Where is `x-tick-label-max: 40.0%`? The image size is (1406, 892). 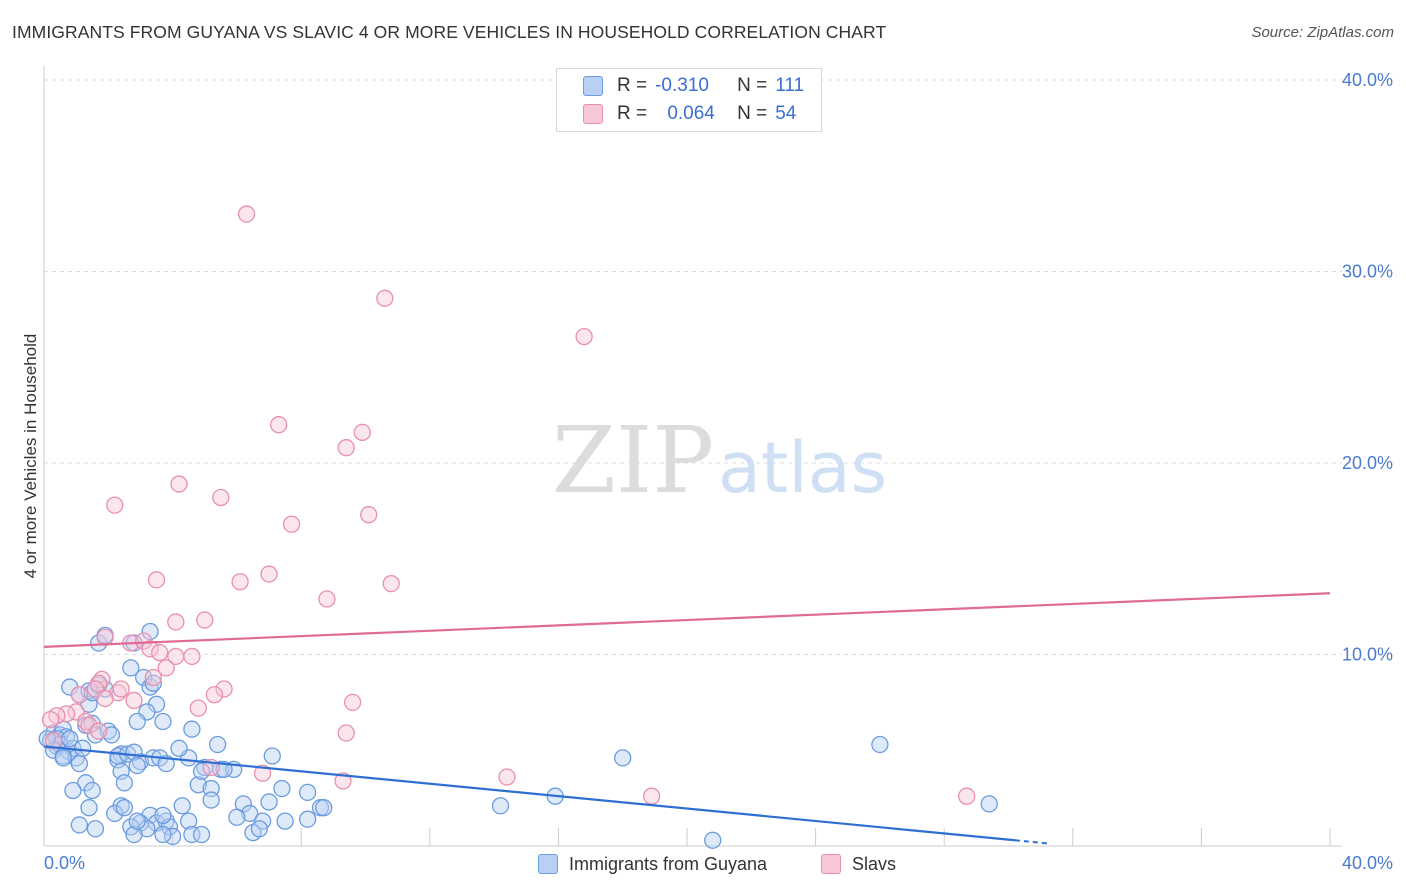 x-tick-label-max: 40.0% is located at coordinates (1367, 863).